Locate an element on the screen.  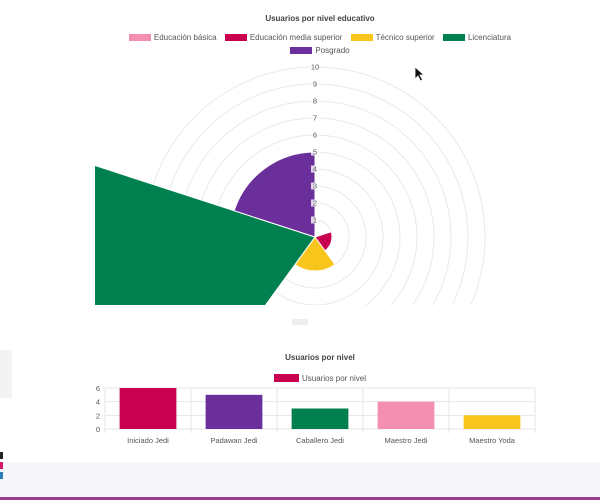
mouse-cursor-icon is located at coordinates (420, 74).